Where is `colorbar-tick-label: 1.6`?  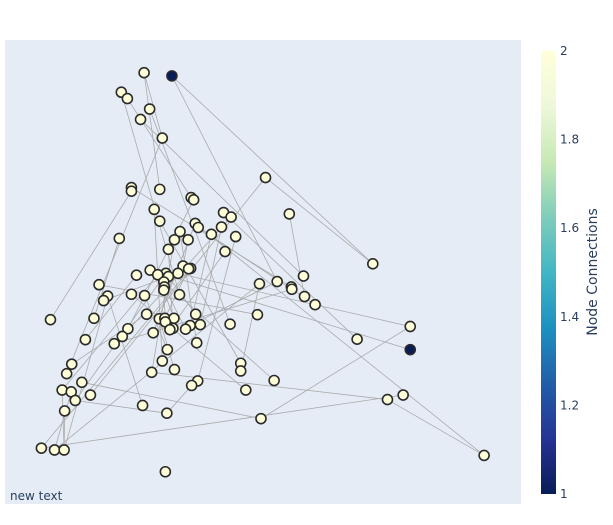 colorbar-tick-label: 1.6 is located at coordinates (569, 228).